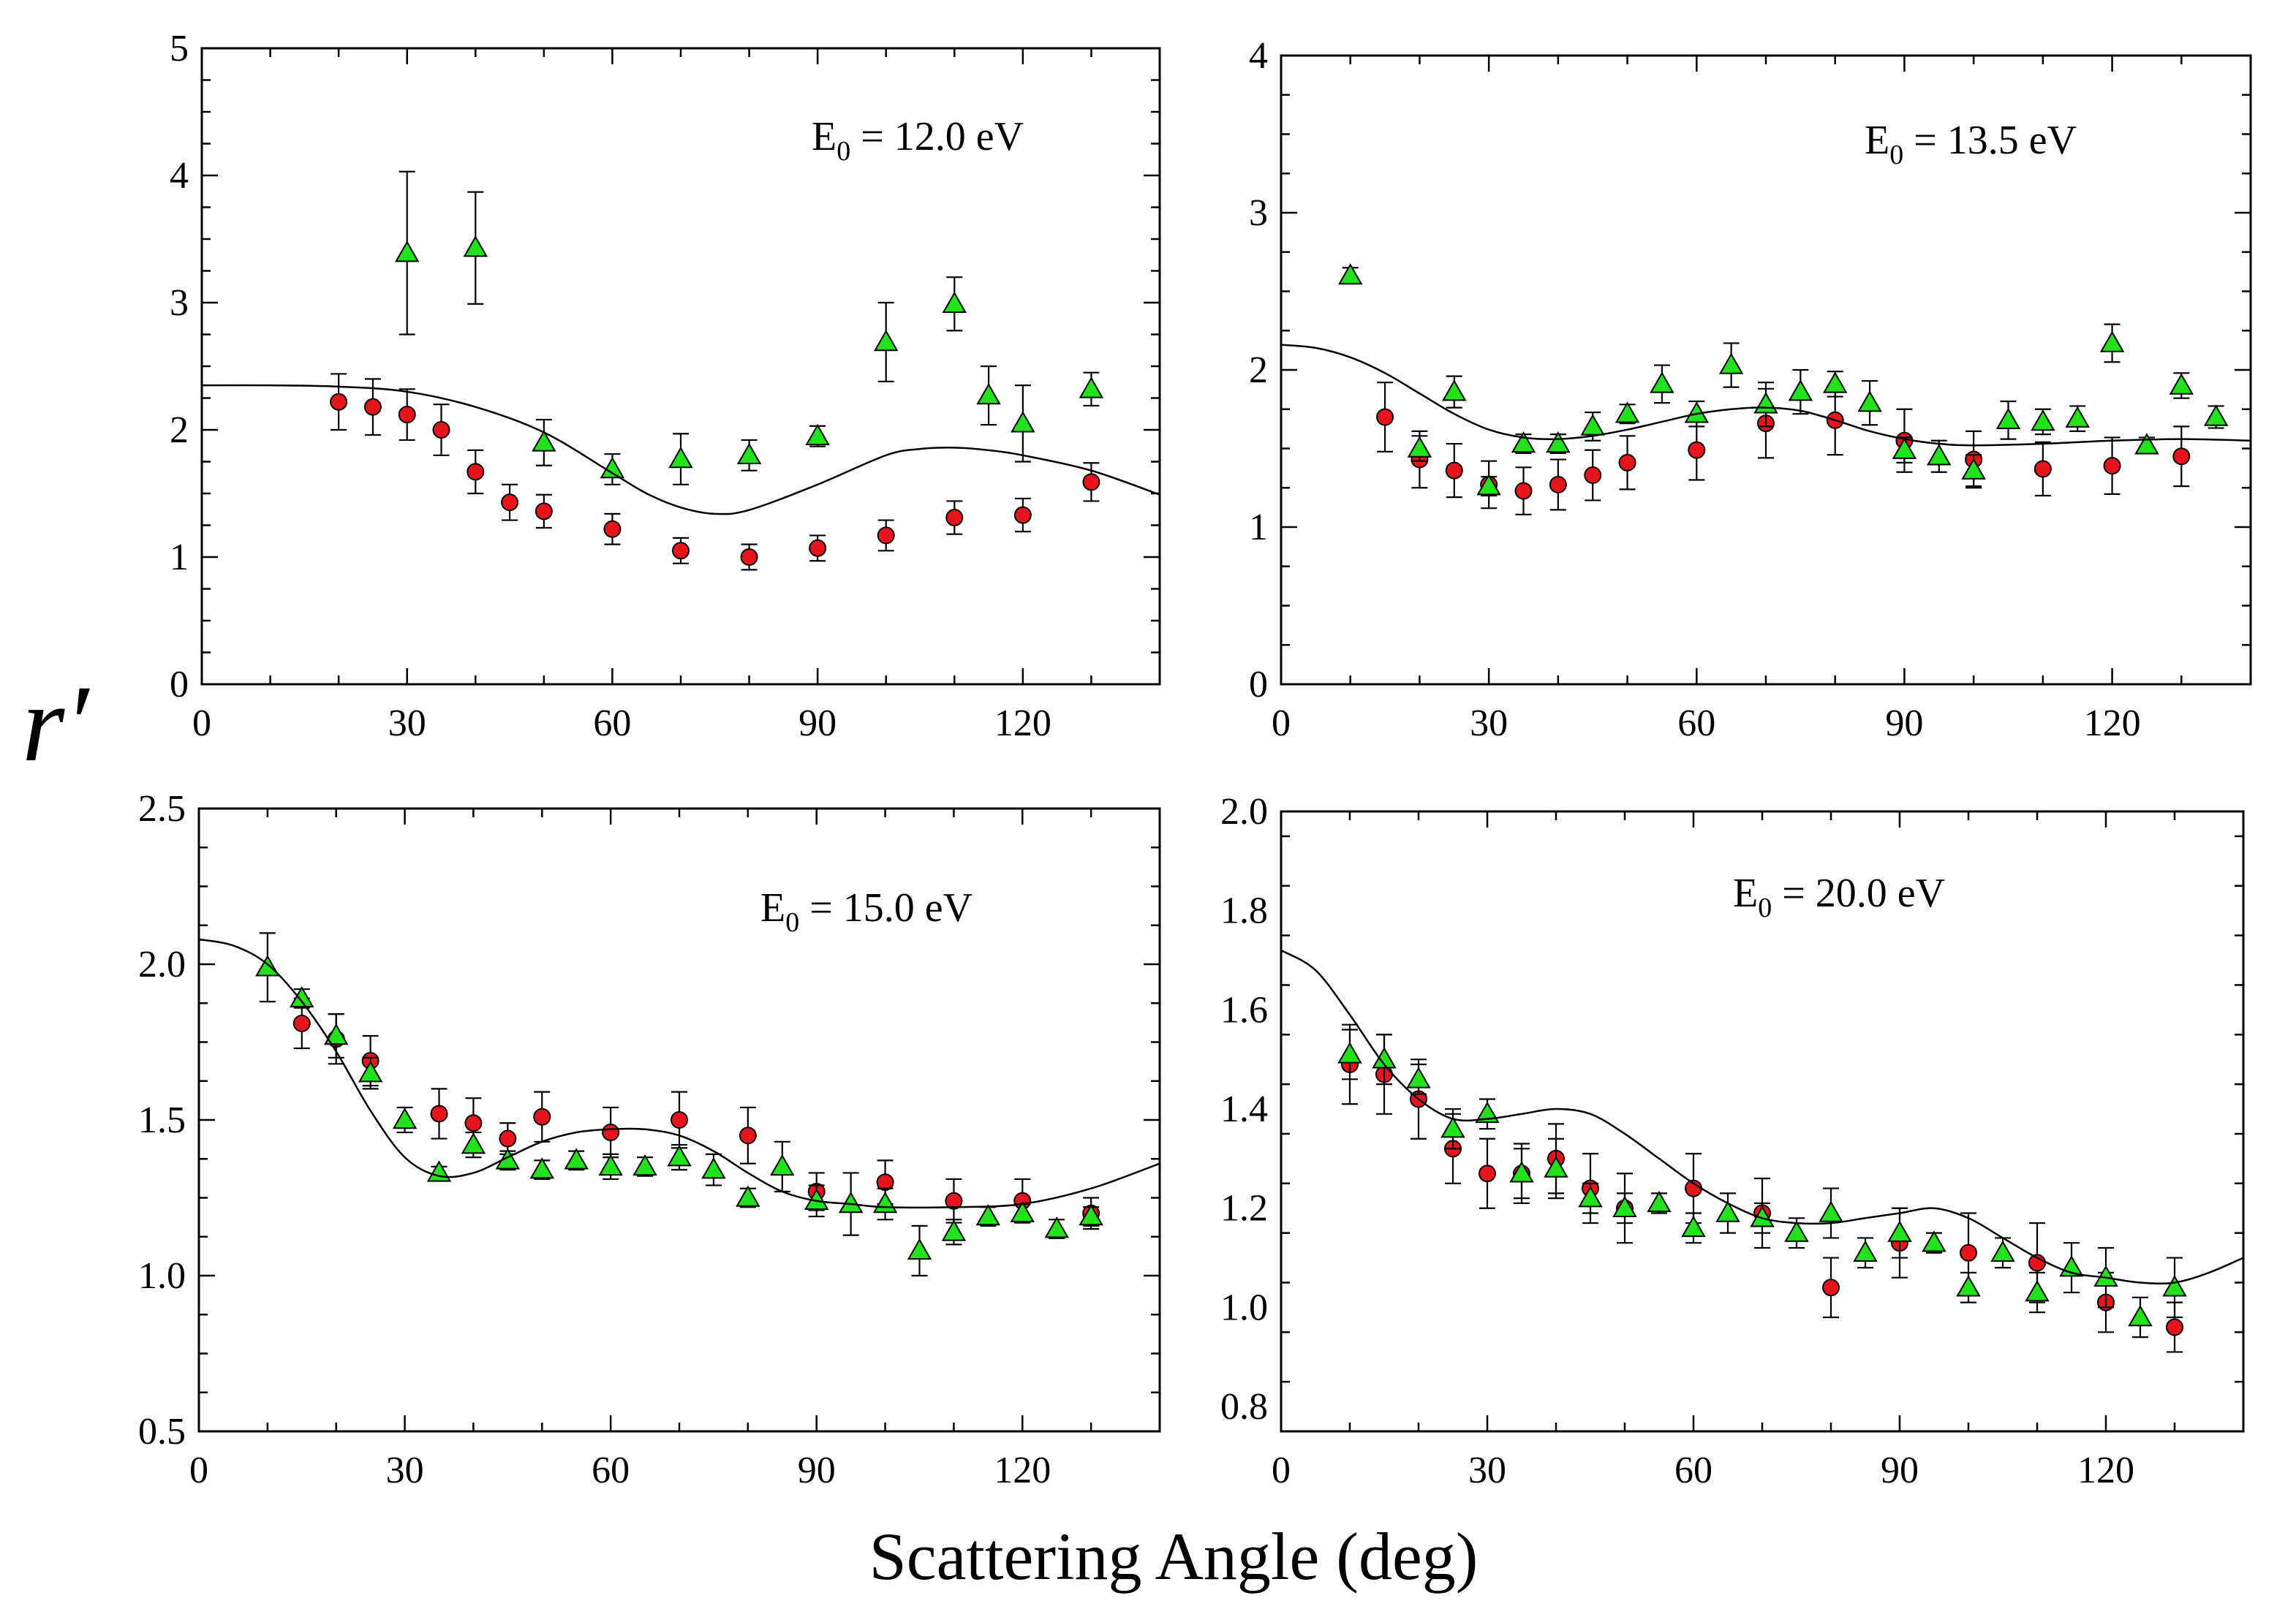 The image size is (2296, 1609). I want to click on y-tick-label: 2.0, so click(162, 964).